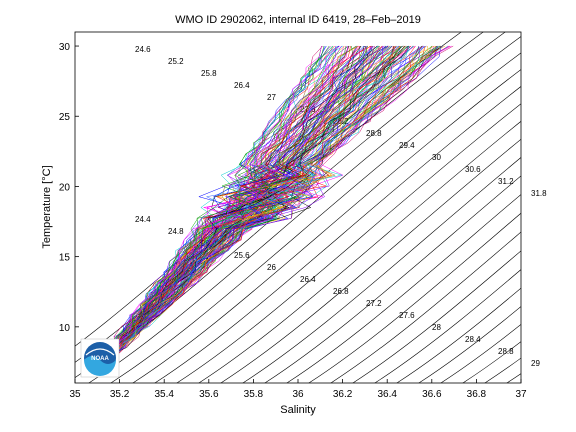 This screenshot has height=432, width=576. Describe the element at coordinates (521, 394) in the screenshot. I see `x-tick-label: 37` at that location.